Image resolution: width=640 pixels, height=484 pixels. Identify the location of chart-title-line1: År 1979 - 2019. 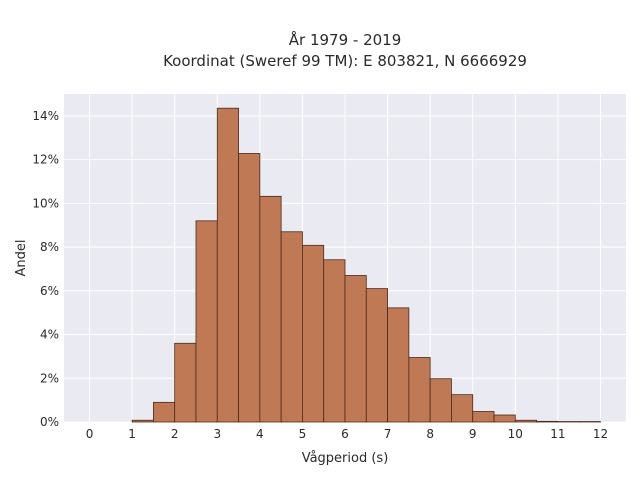
(345, 39).